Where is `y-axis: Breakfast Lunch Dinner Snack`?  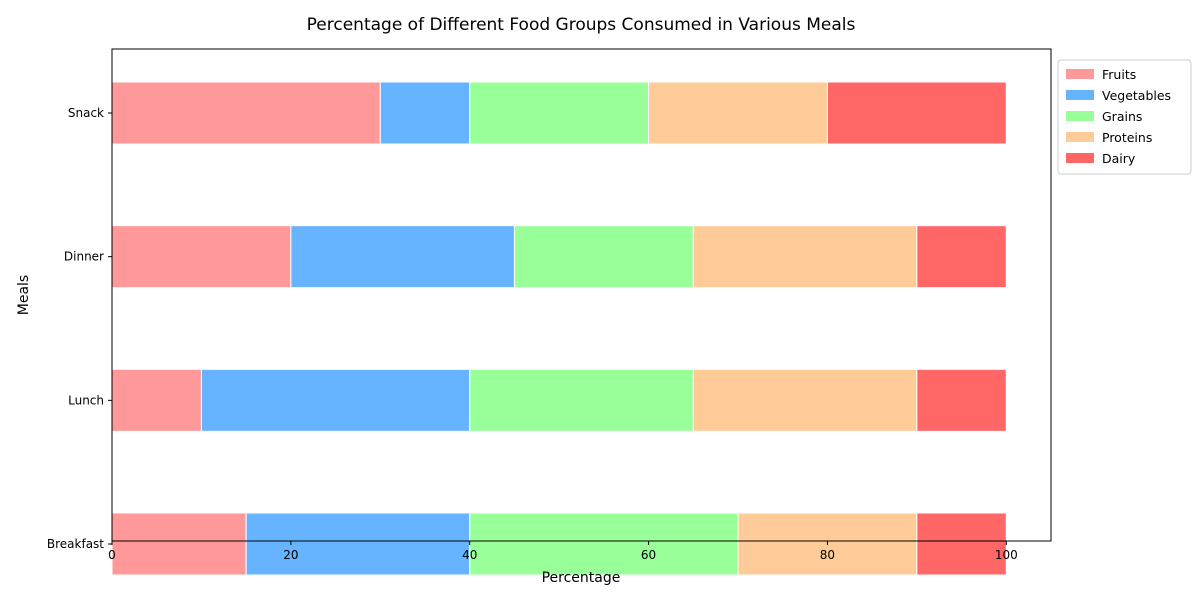 y-axis: Breakfast Lunch Dinner Snack is located at coordinates (79, 328).